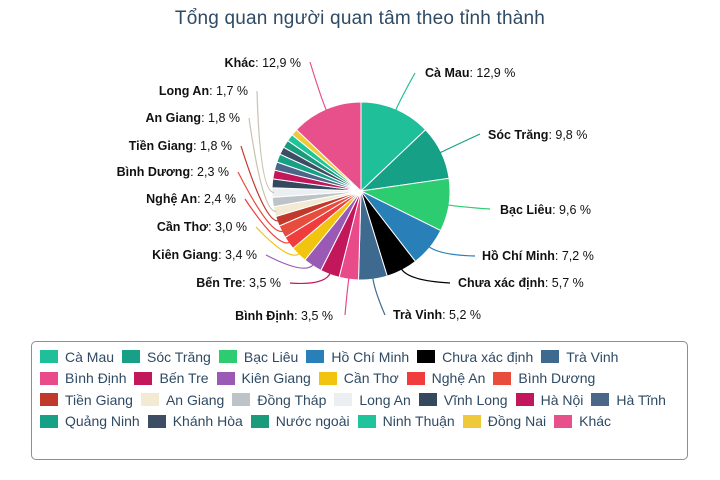 Image resolution: width=720 pixels, height=480 pixels. I want to click on callout-line-long-an, so click(265, 142).